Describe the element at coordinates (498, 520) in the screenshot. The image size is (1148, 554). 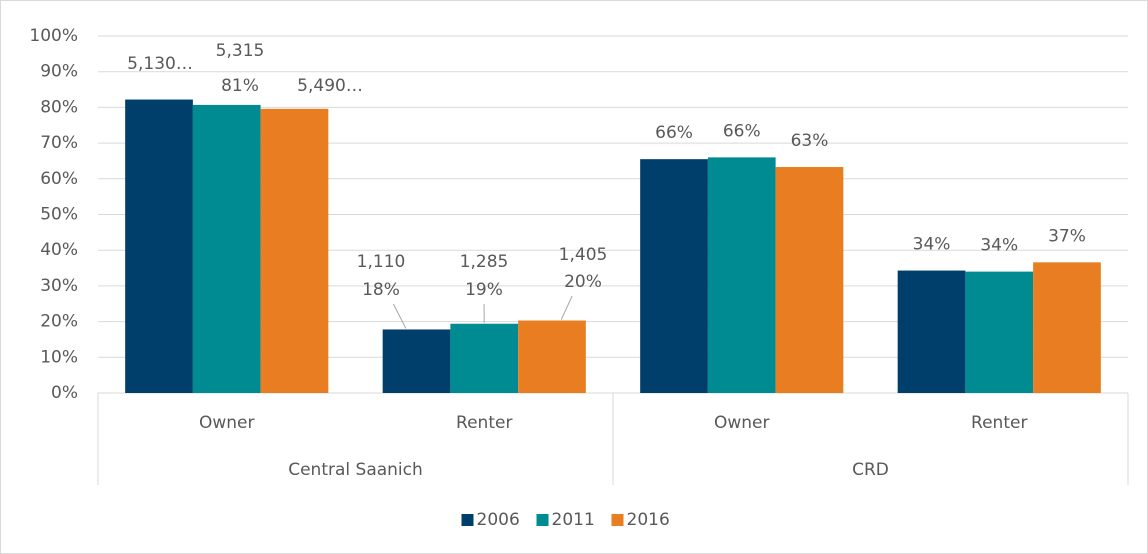
I see `legend-label: 2006` at that location.